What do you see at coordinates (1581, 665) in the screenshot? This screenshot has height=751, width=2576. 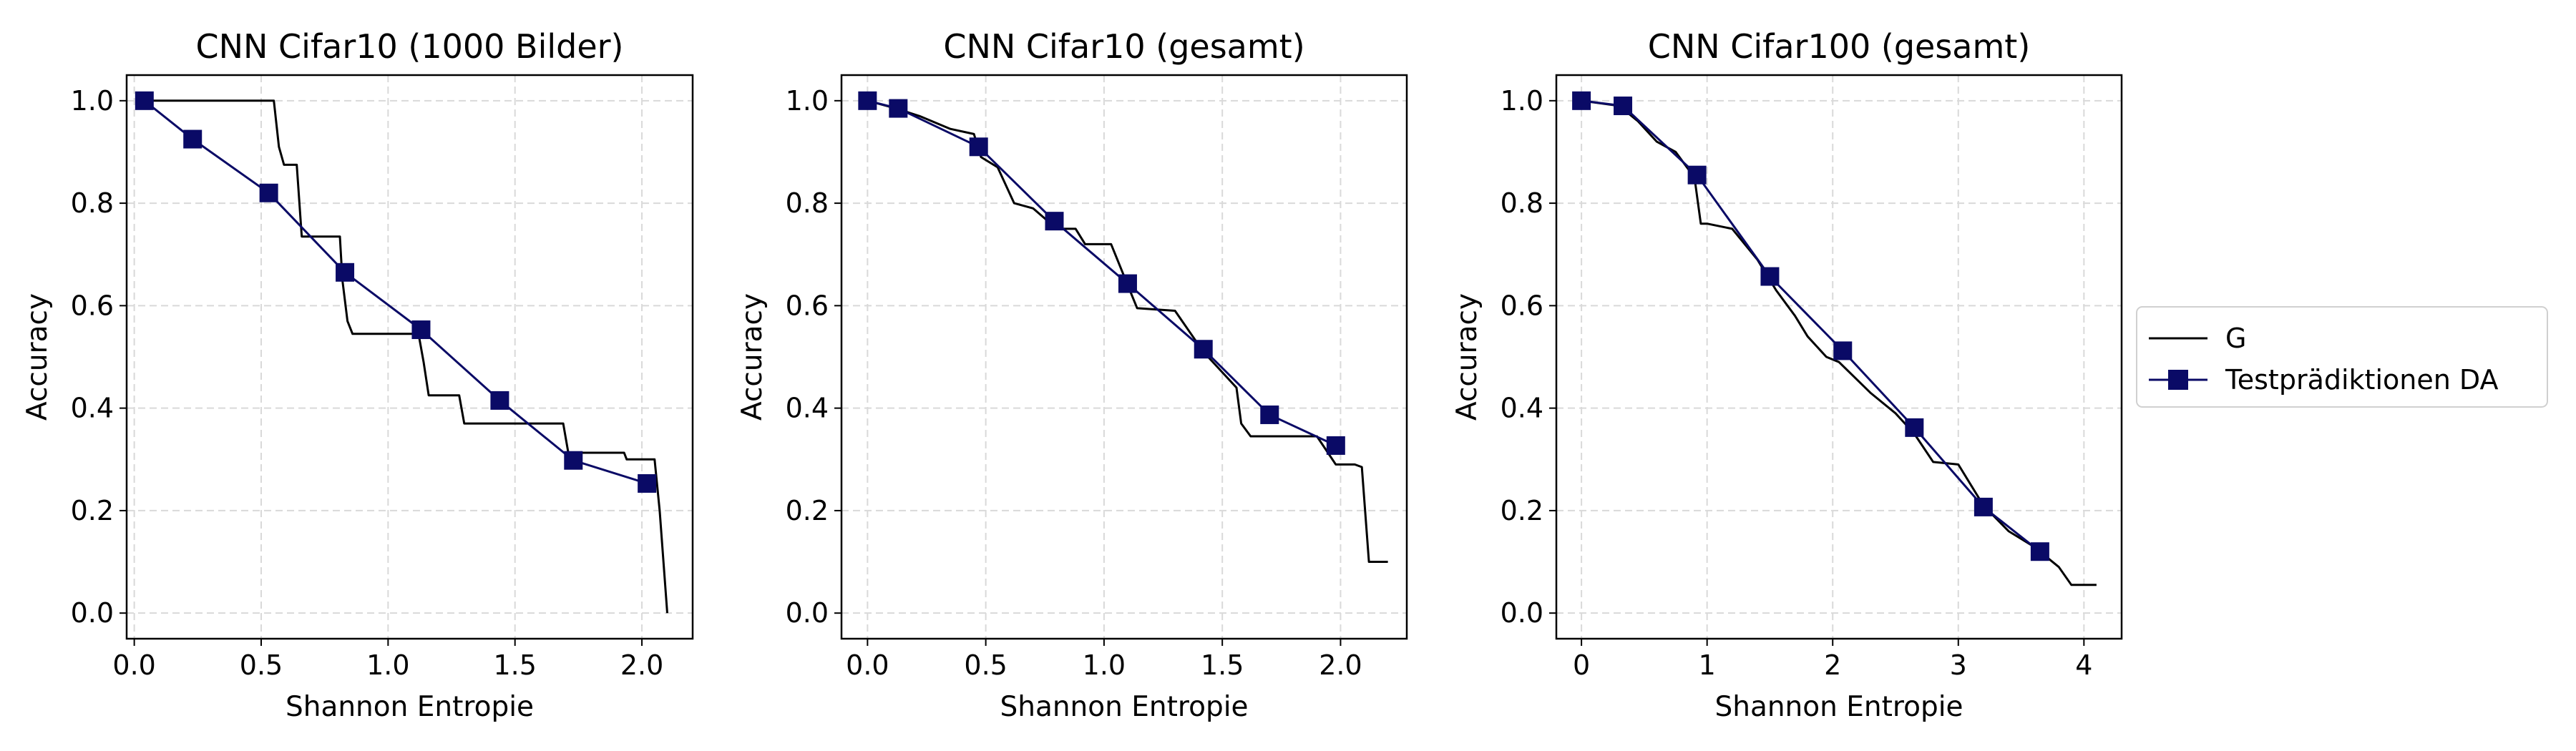 I see `x-tick-label: 0` at bounding box center [1581, 665].